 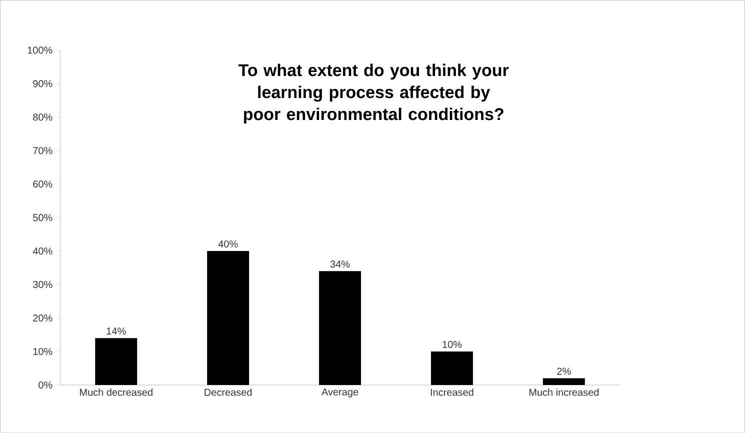 What do you see at coordinates (564, 392) in the screenshot?
I see `x-tick-label: Much increased` at bounding box center [564, 392].